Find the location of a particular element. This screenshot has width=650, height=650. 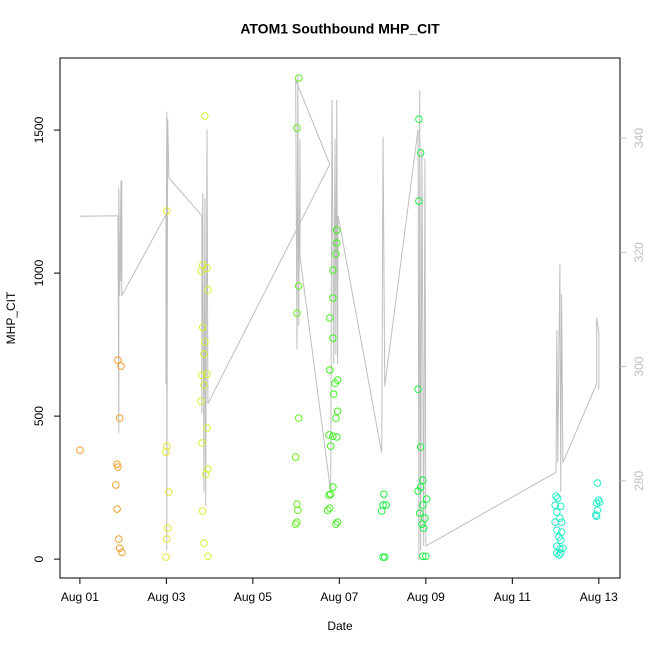

y2-tick-label: 300 is located at coordinates (639, 366).